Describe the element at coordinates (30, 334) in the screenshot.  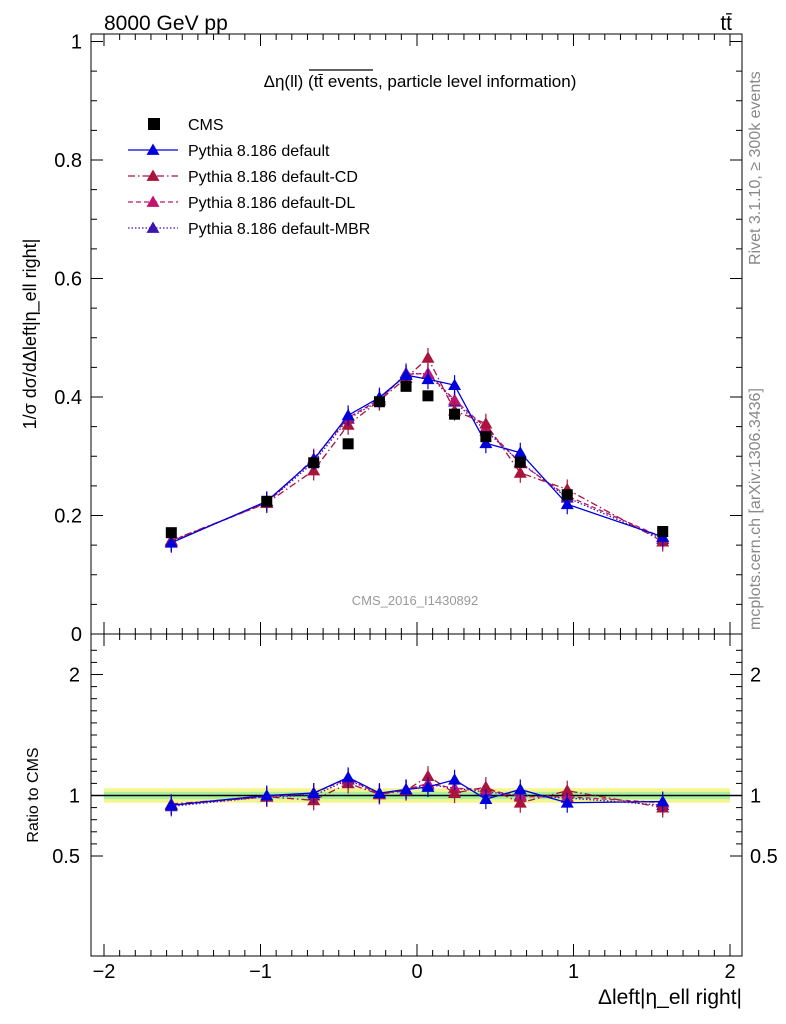
I see `main-y-axis-label: 1/σ dσ/dΔleft|η_ell right|` at that location.